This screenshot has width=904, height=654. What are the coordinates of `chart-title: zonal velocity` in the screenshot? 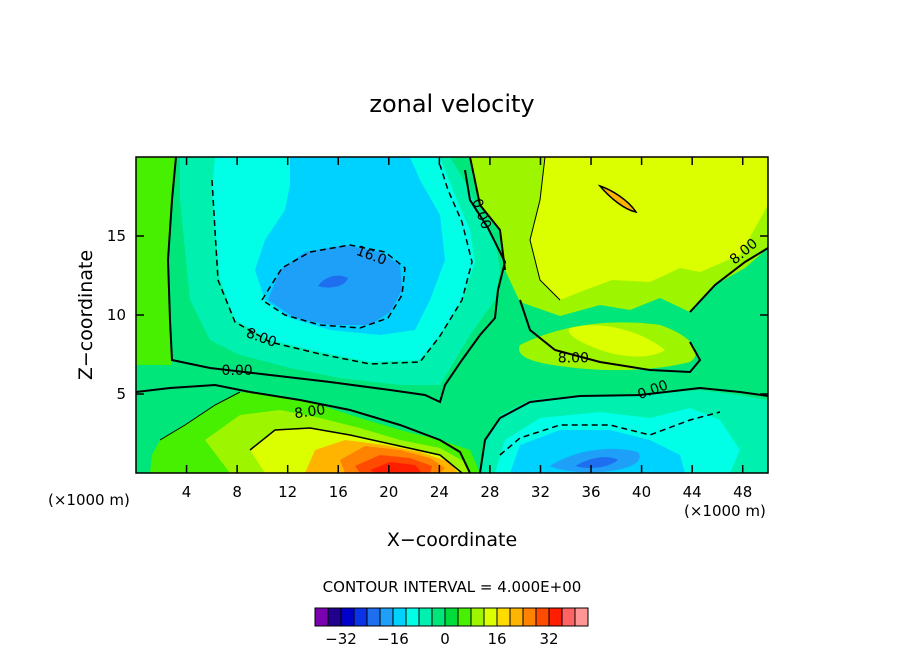 It's located at (451, 104).